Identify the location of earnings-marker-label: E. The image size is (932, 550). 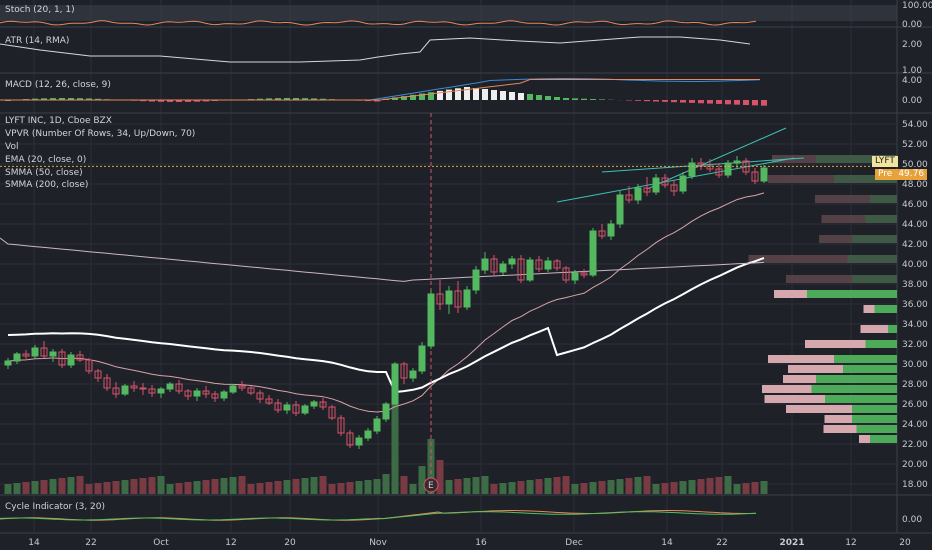
(431, 486).